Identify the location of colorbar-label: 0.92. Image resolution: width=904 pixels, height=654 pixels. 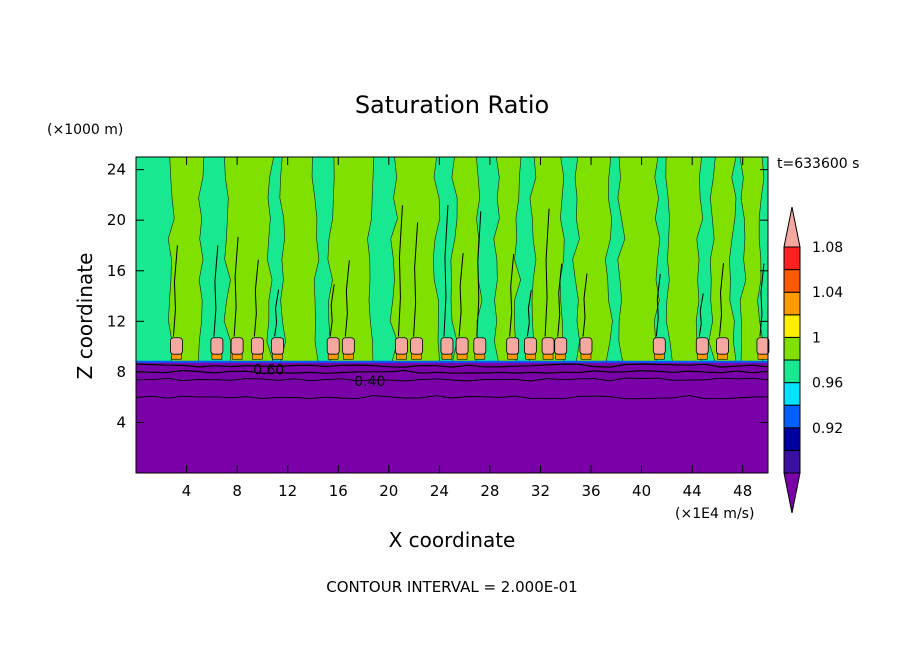
(827, 429).